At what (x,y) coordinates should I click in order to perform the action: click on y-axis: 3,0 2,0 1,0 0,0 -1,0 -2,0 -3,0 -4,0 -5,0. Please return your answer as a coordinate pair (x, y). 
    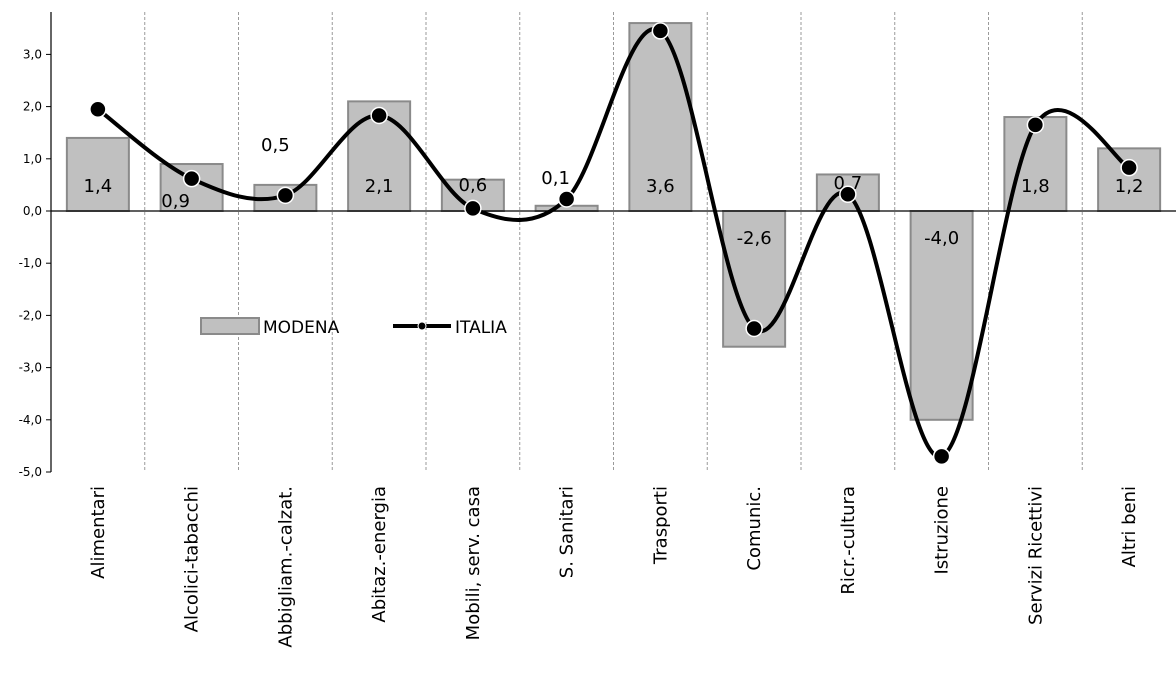
    Looking at the image, I should click on (35, 245).